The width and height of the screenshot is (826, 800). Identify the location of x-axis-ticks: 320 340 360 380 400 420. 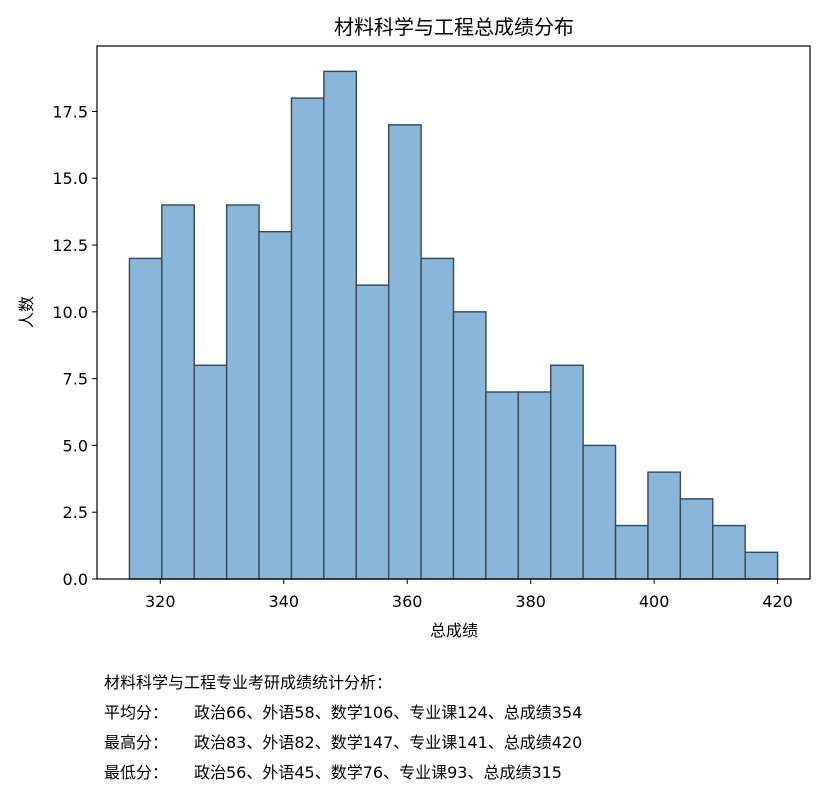
(469, 595).